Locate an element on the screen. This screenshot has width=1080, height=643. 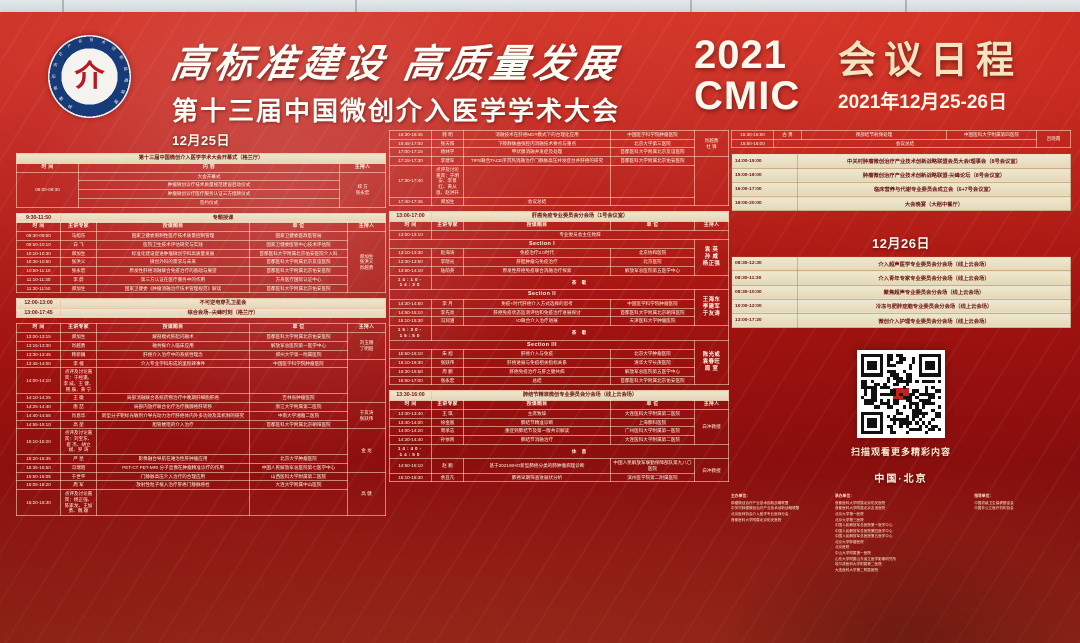
section-label: Section III is located at coordinates (542, 345).